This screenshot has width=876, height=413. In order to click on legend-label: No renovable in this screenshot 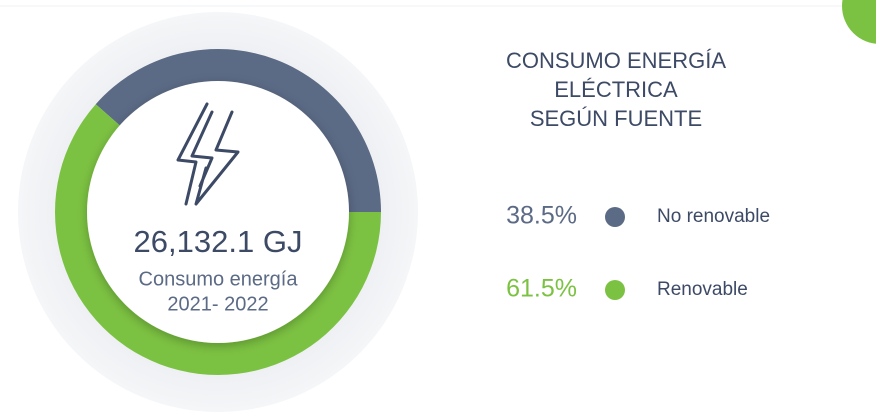, I will do `click(713, 216)`.